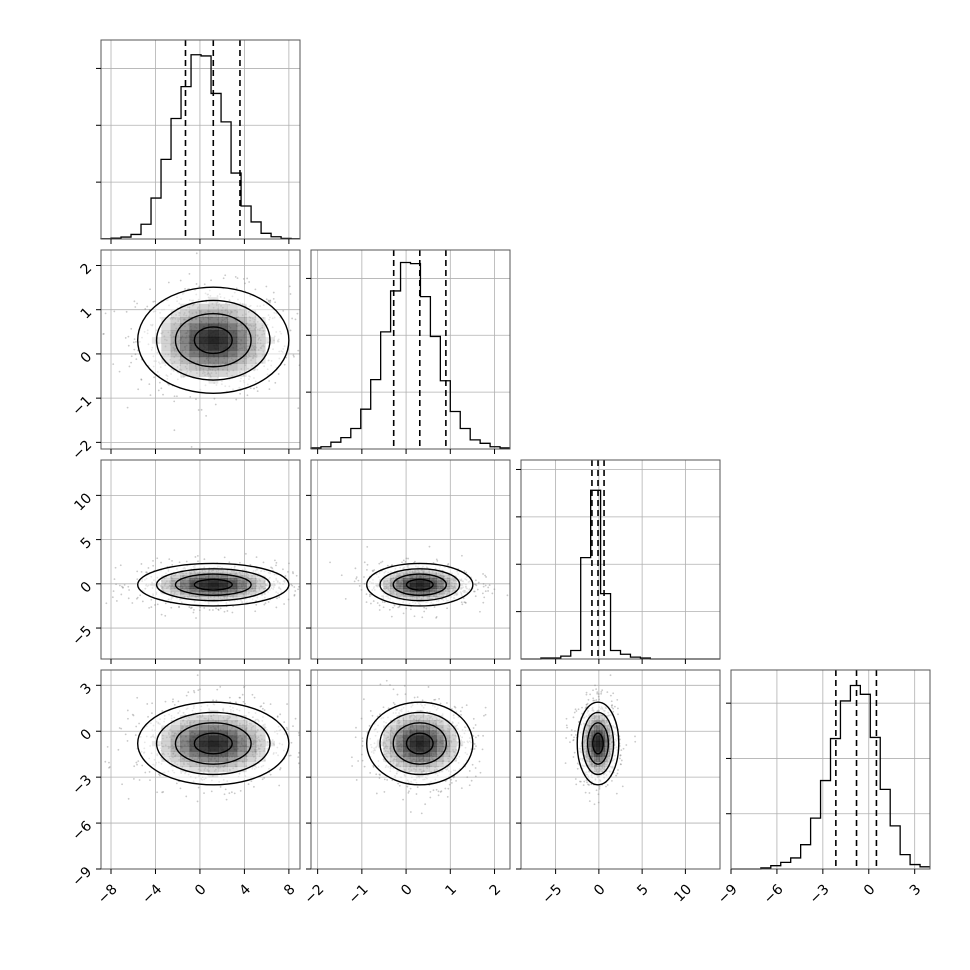 The height and width of the screenshot is (970, 970). I want to click on density-layer, so click(418, 747).